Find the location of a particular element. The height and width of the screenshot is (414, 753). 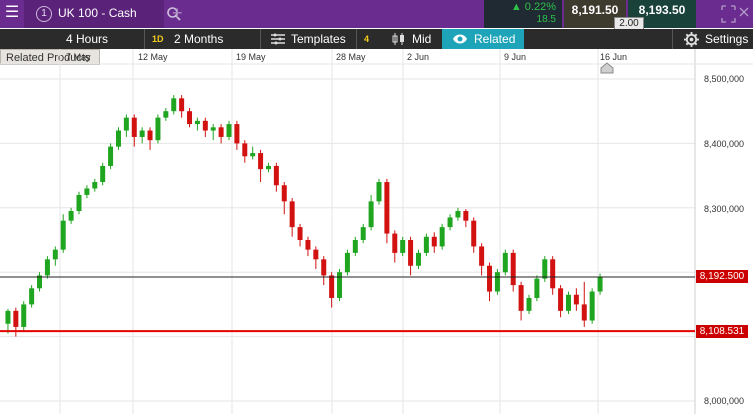

timeframe-4hours: 4 Hours is located at coordinates (87, 39).